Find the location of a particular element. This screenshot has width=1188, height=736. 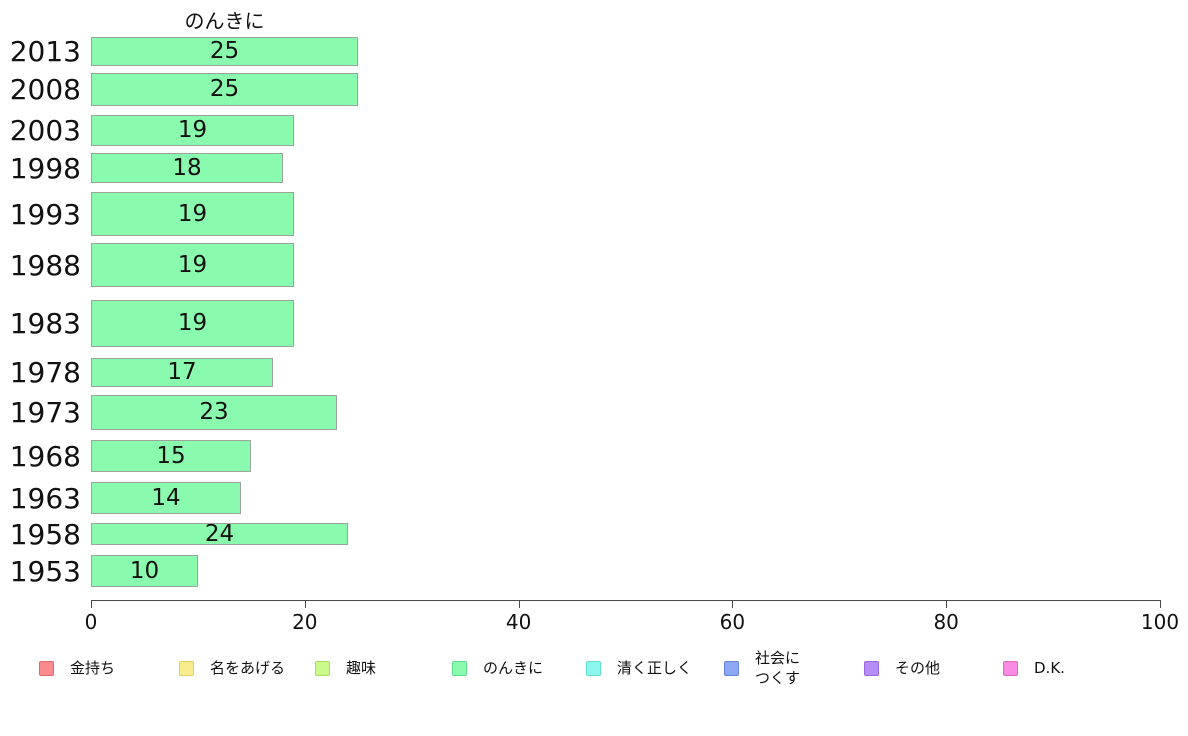

y-axis-category-label: 1953 is located at coordinates (45, 571).